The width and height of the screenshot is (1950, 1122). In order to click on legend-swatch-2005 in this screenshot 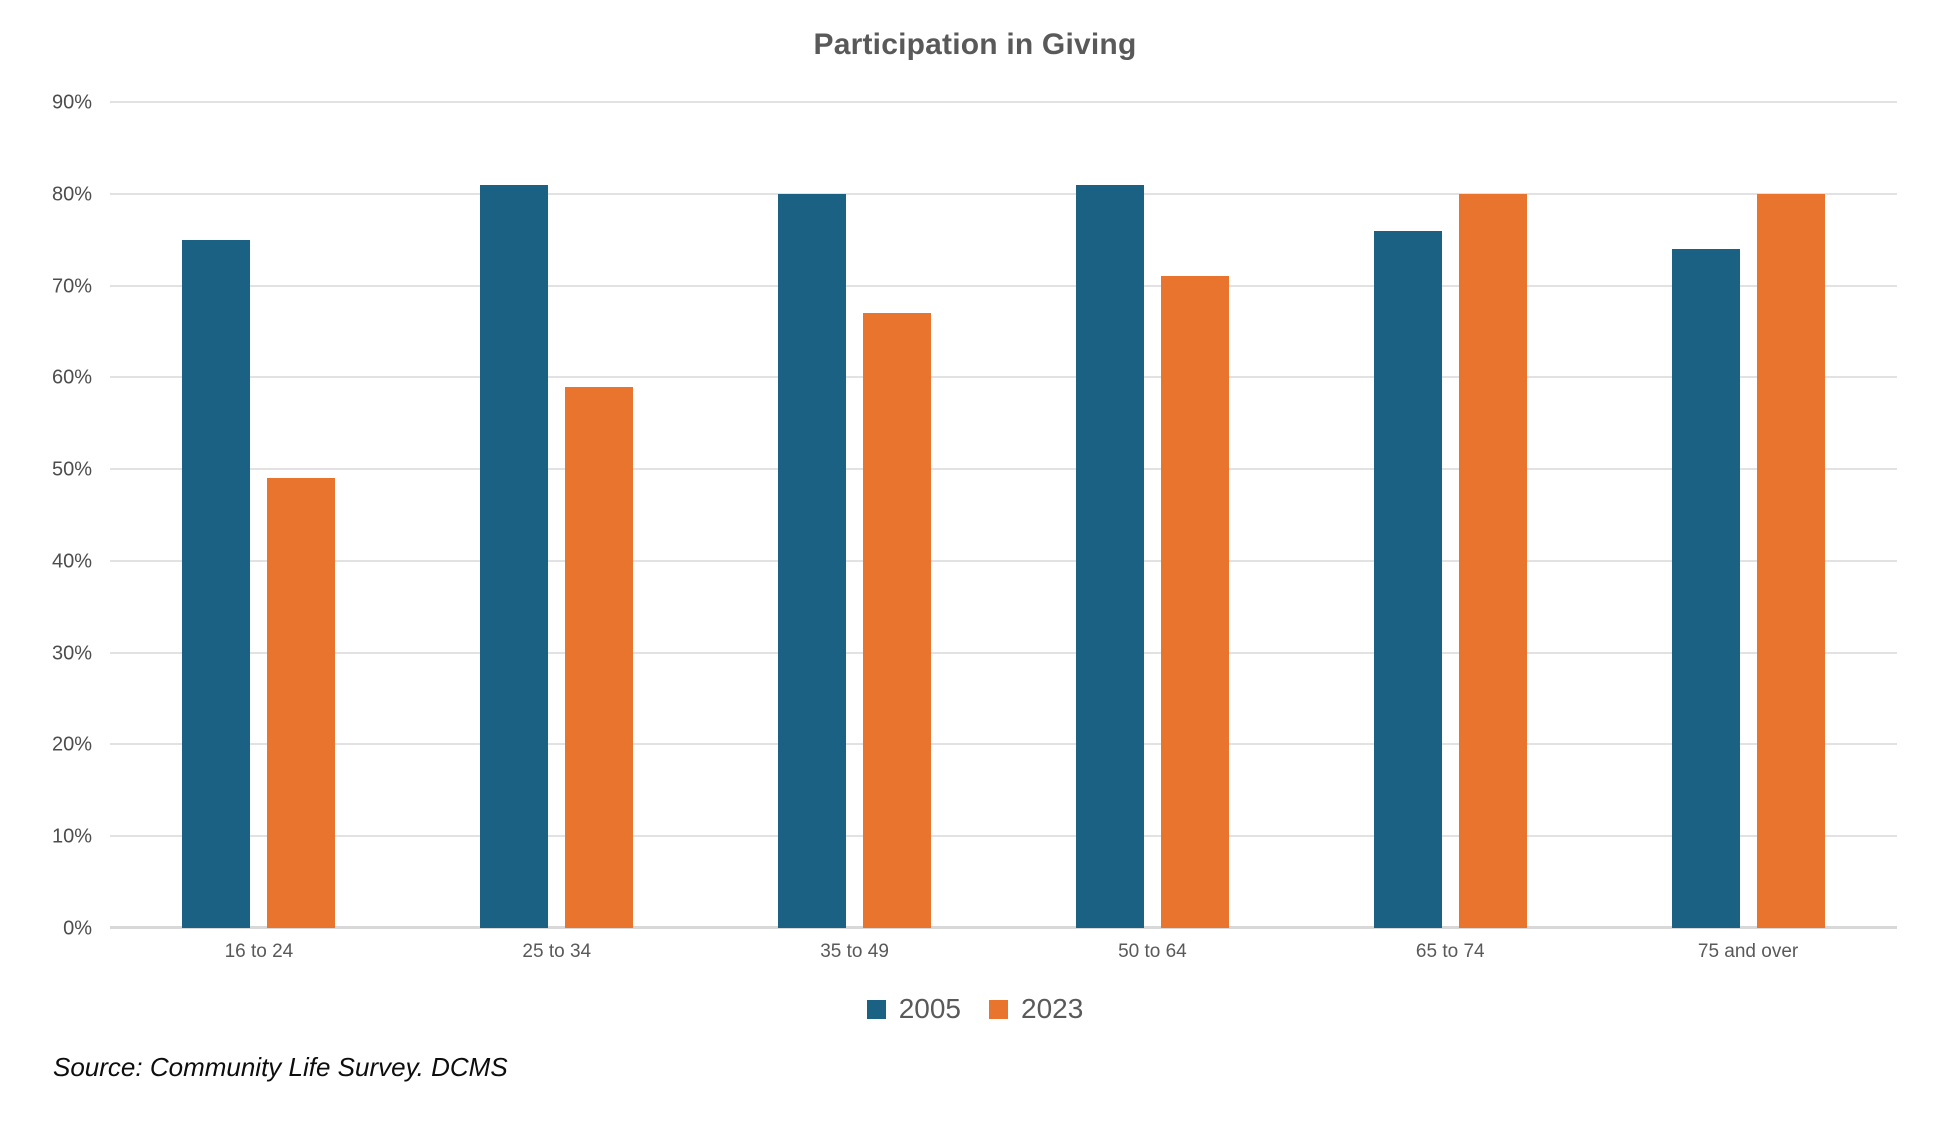, I will do `click(876, 1009)`.